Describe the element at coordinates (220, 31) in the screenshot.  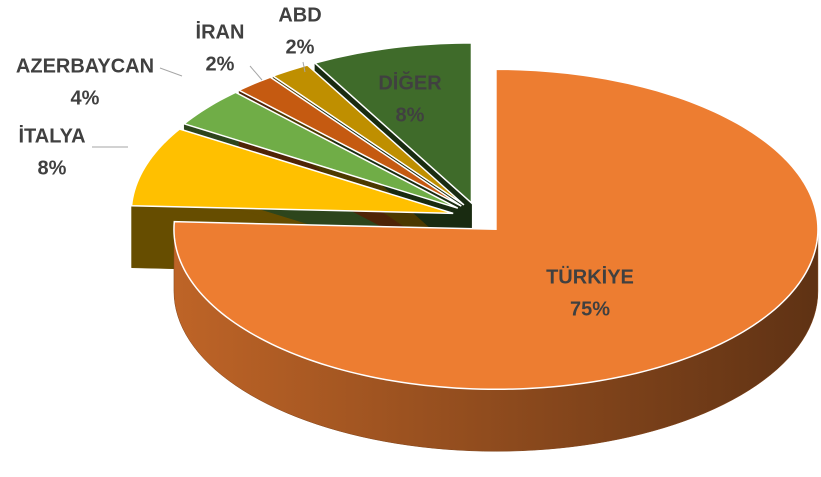
I see `slice-label: İRAN` at that location.